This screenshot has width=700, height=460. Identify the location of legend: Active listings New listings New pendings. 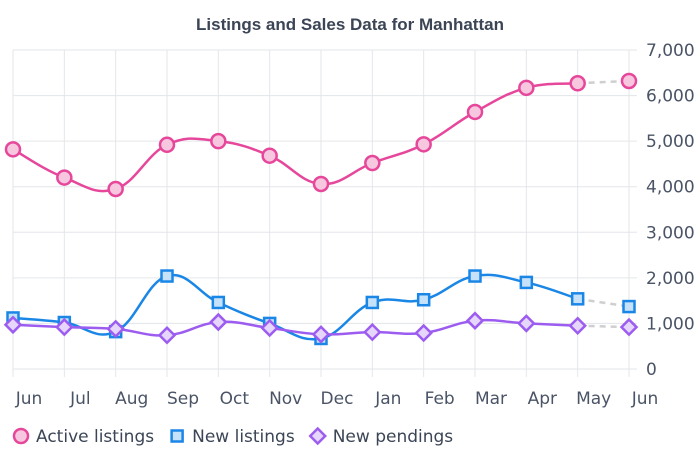
(233, 436).